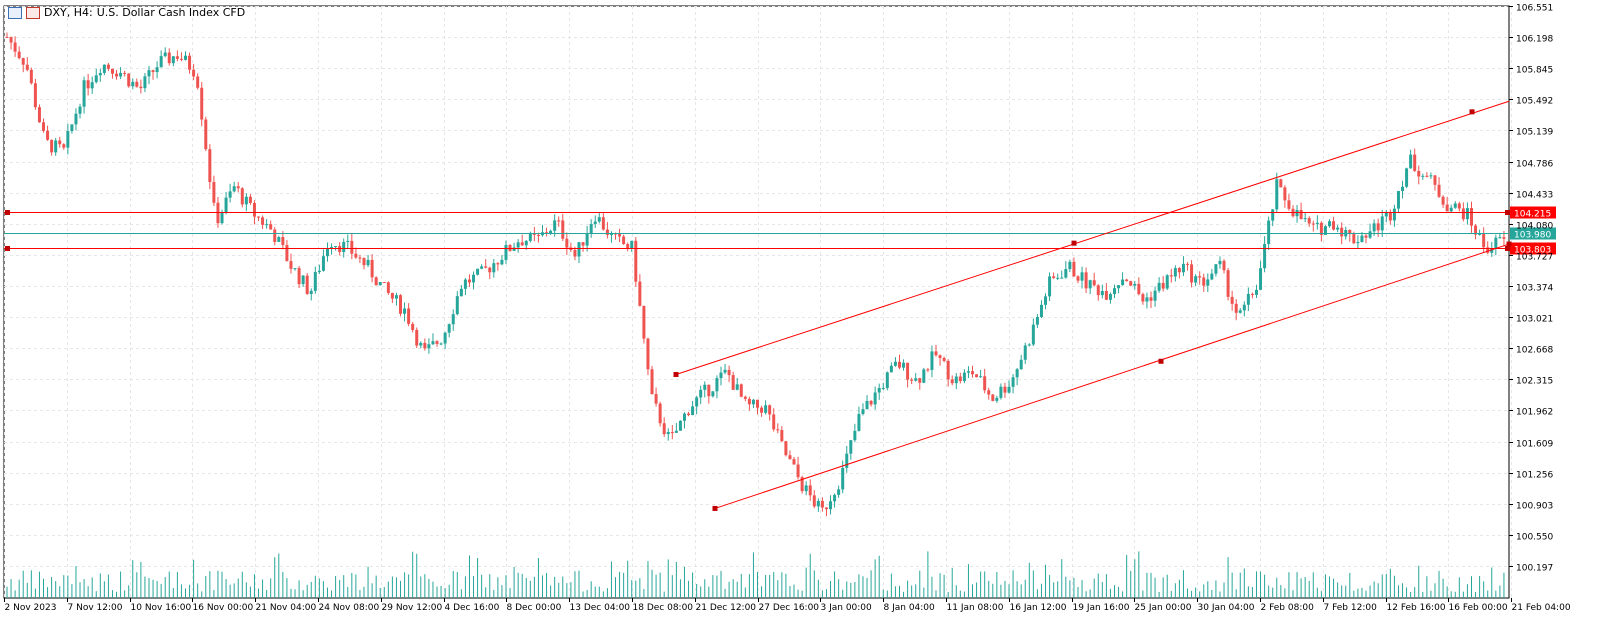 The height and width of the screenshot is (638, 1615). I want to click on price-label: 103.803, so click(1532, 251).